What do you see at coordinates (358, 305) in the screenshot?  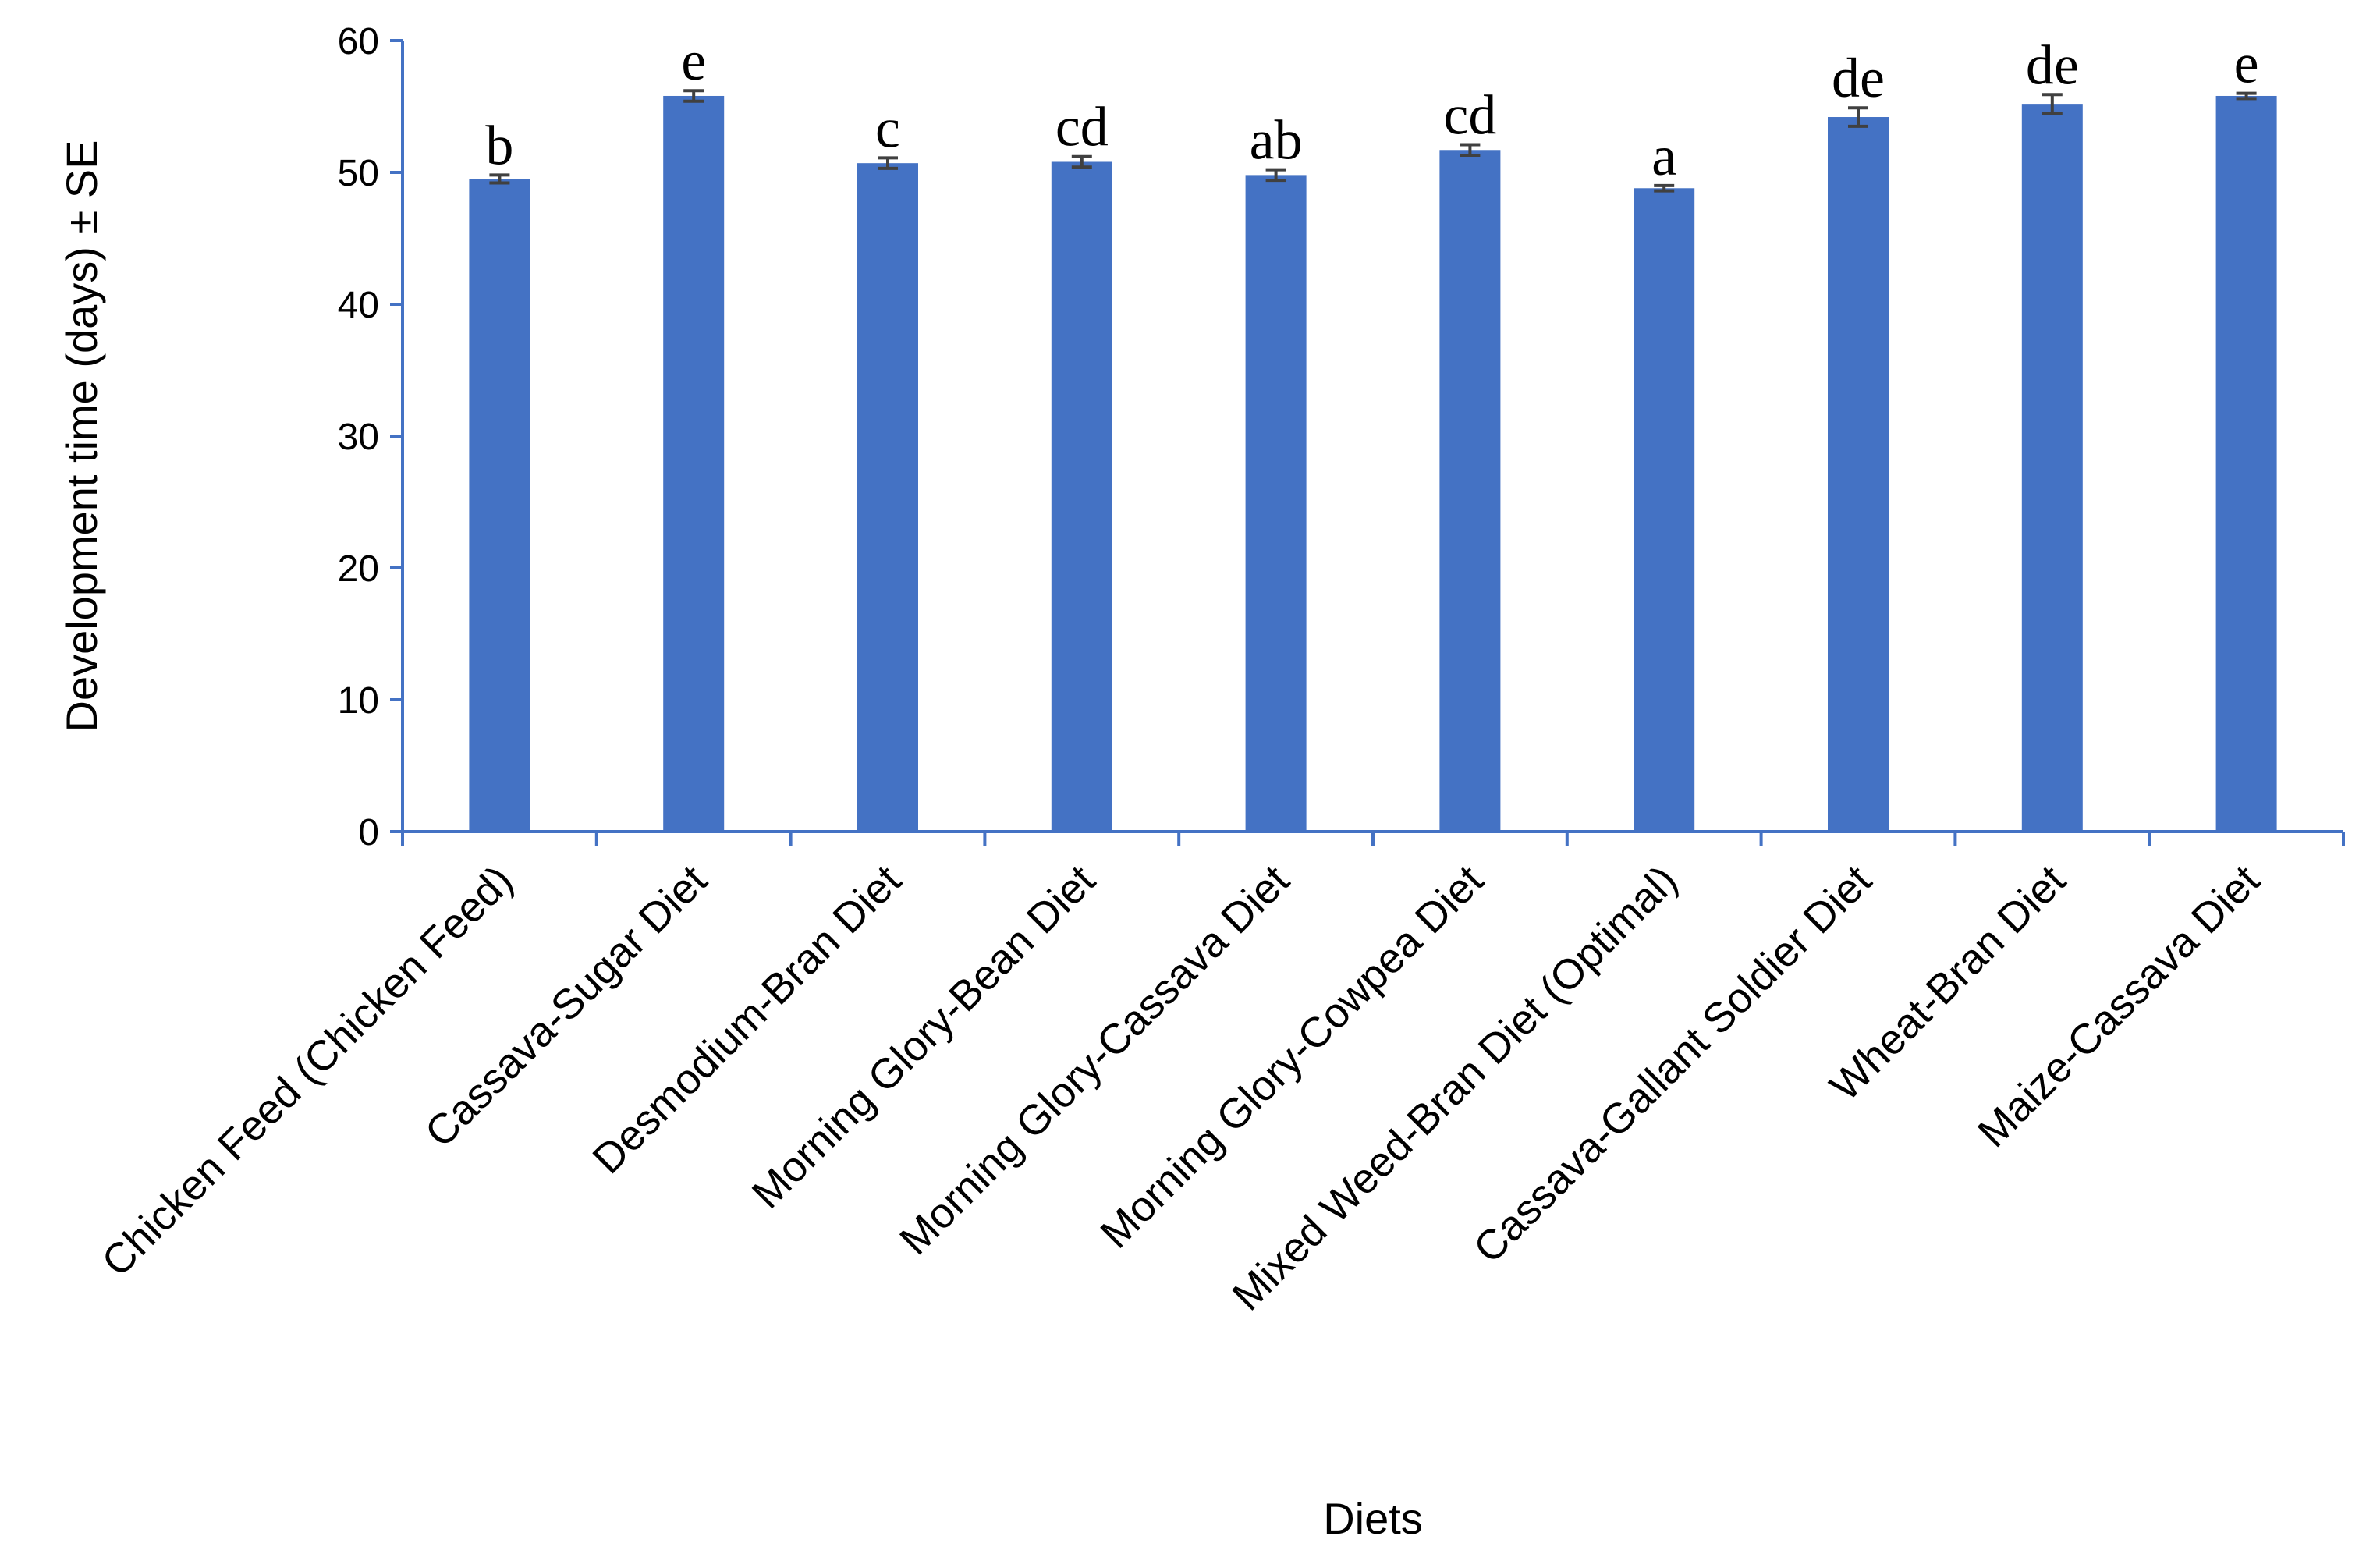 I see `y-tick-label: 40` at bounding box center [358, 305].